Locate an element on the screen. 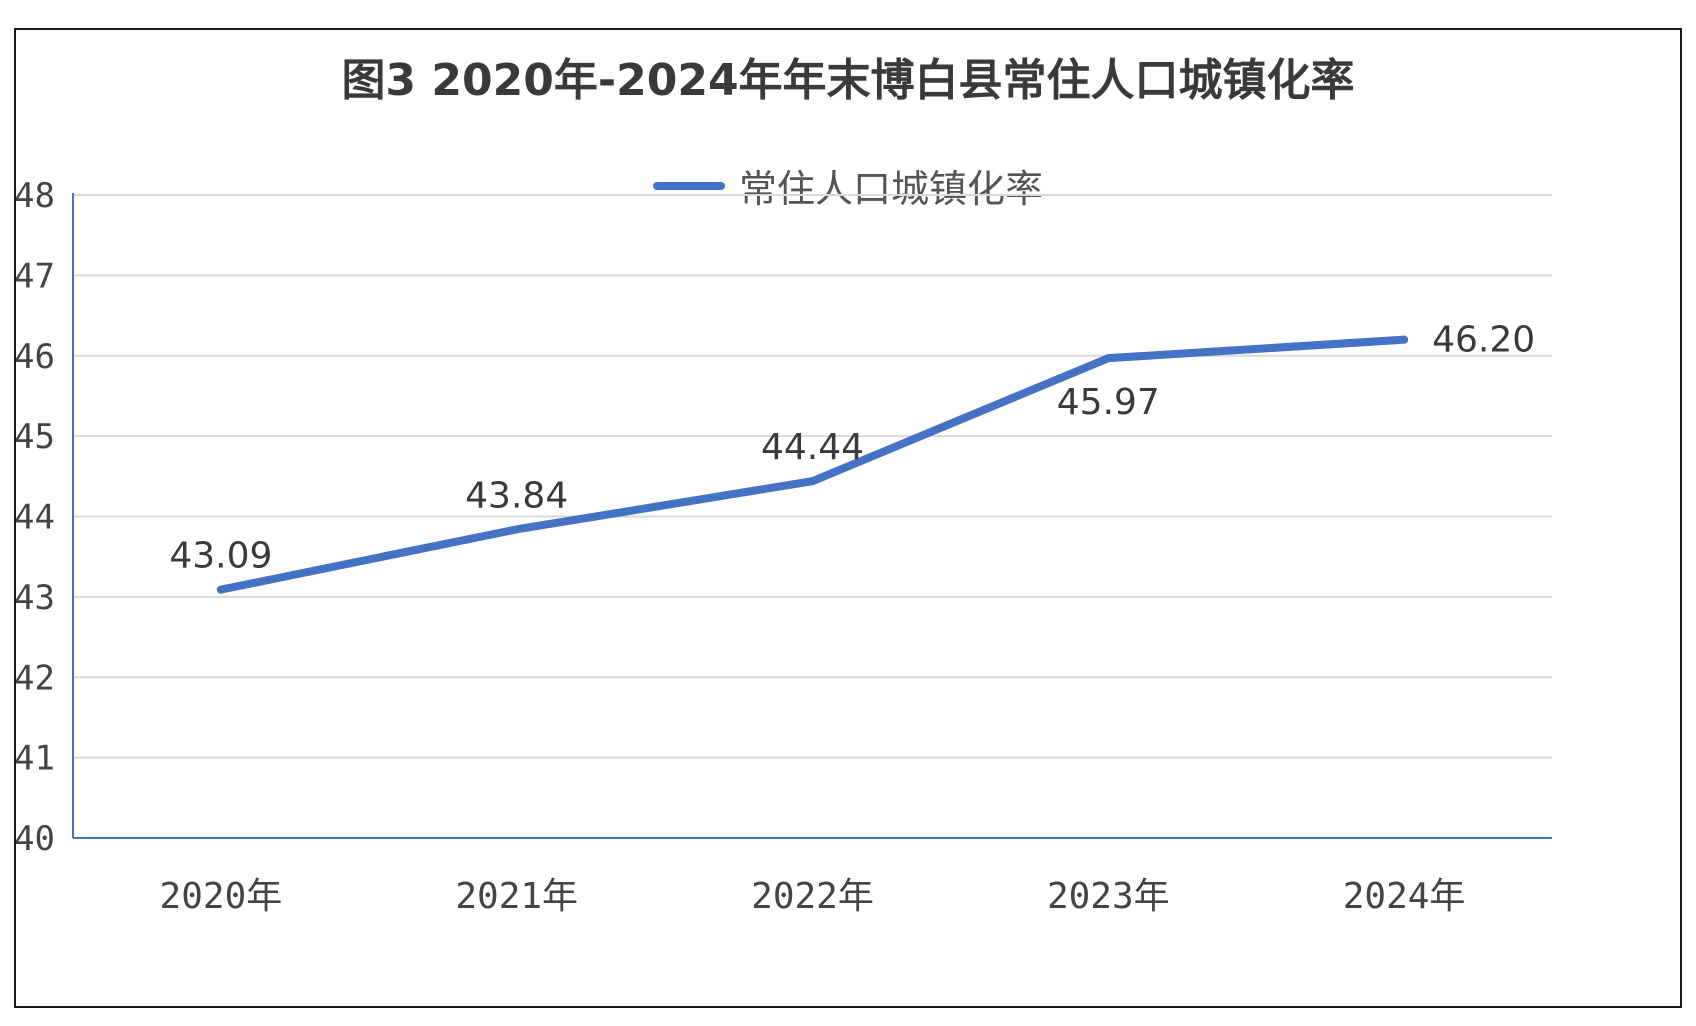 This screenshot has height=1026, width=1696. data-label: 43.84 is located at coordinates (516, 495).